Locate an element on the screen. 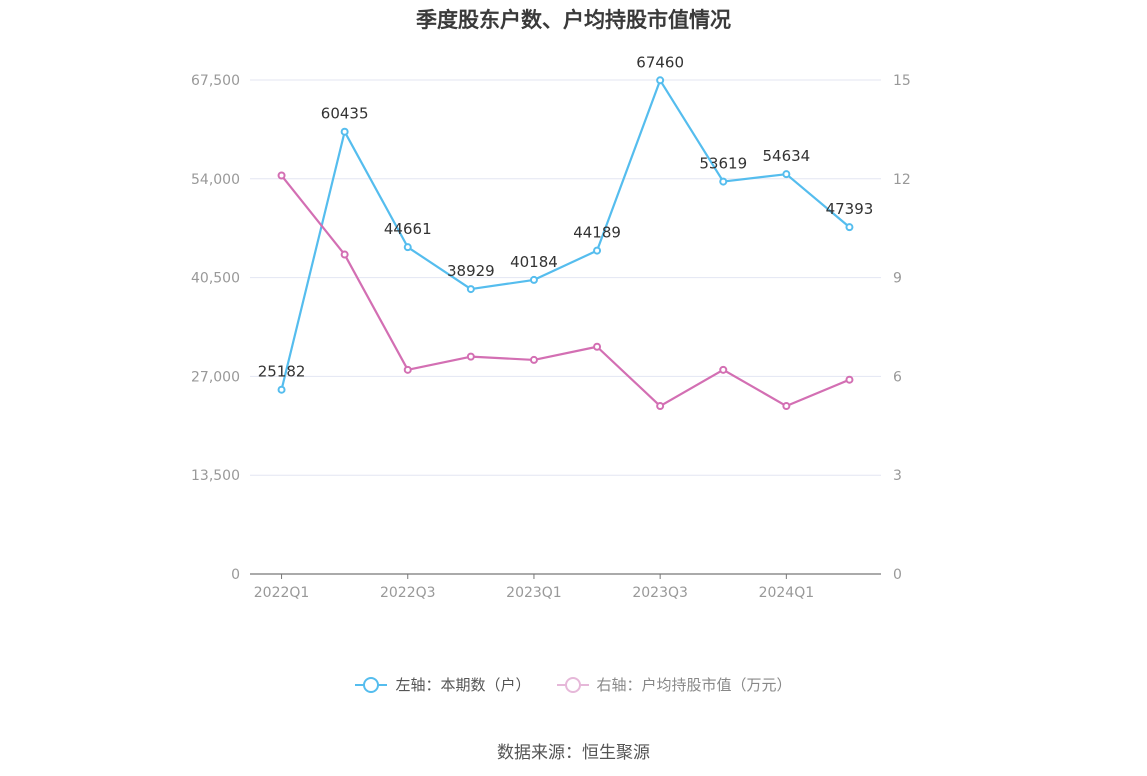 This screenshot has height=776, width=1147. data-label: 40184 is located at coordinates (534, 262).